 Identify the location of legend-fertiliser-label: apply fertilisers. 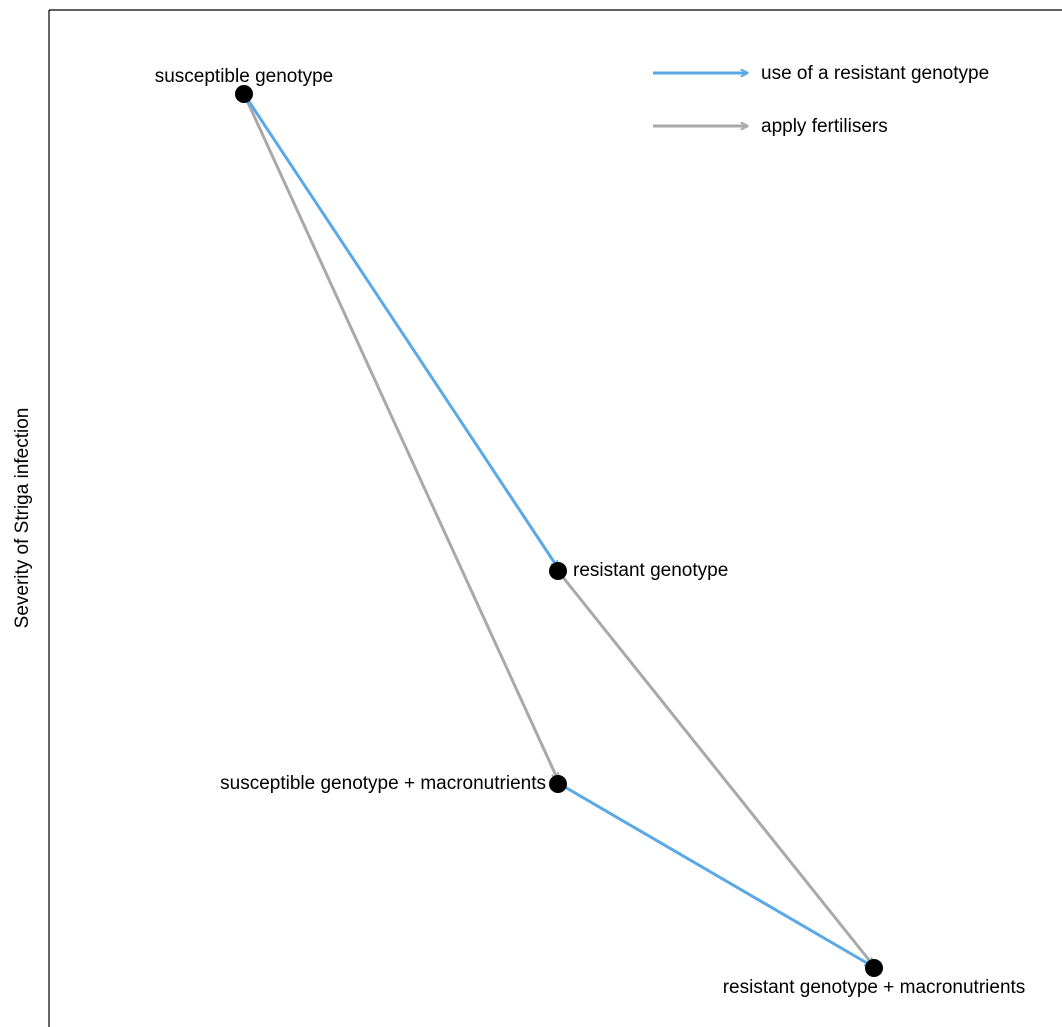
(824, 126).